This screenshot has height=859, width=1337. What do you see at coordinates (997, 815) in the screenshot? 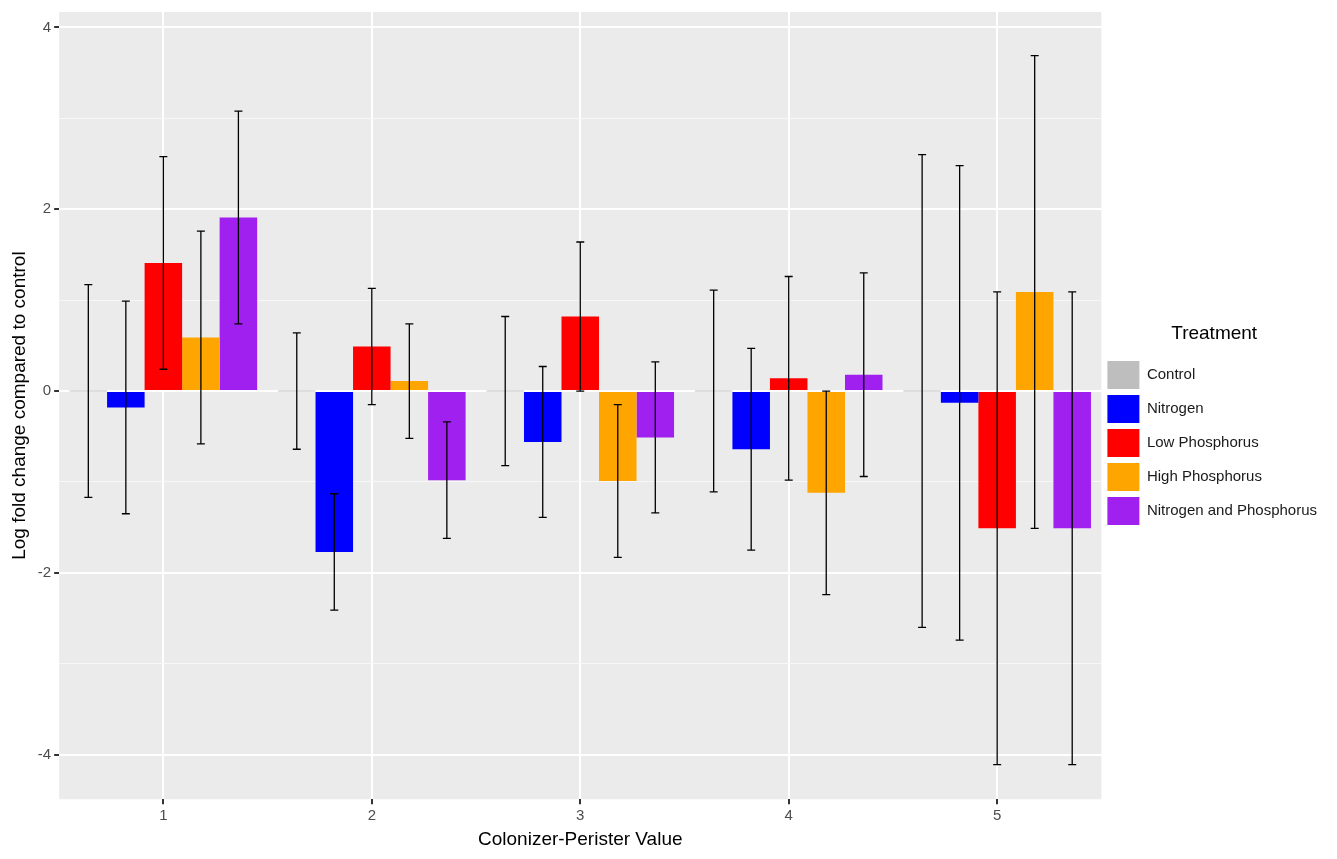
I see `x-tick-label: 5` at bounding box center [997, 815].